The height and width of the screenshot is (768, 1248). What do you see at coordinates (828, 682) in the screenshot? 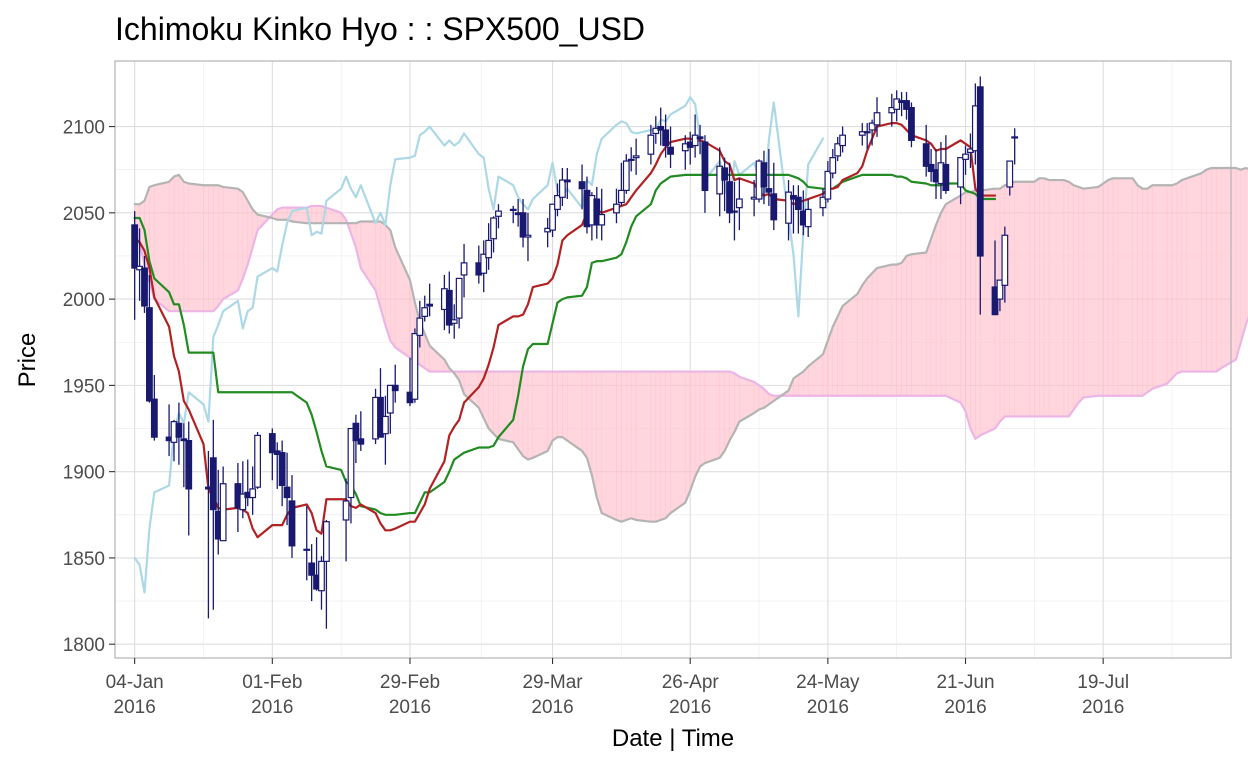
I see `x-tick-label: 24-May` at bounding box center [828, 682].